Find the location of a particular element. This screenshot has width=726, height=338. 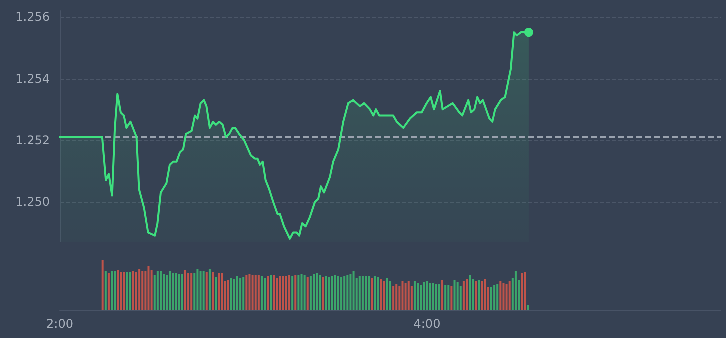

y-tick-label: 1.252 is located at coordinates (33, 140).